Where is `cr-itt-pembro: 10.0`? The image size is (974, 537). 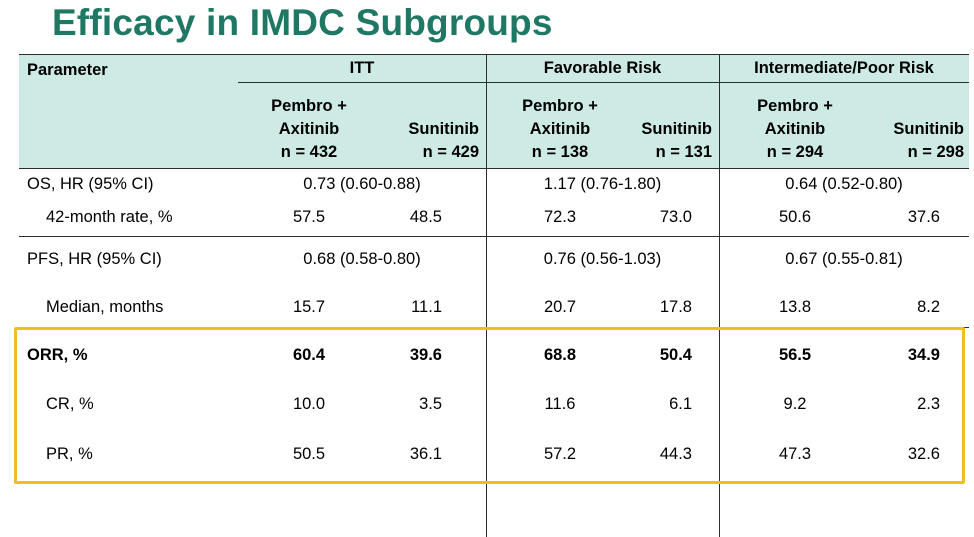 cr-itt-pembro: 10.0 is located at coordinates (309, 404).